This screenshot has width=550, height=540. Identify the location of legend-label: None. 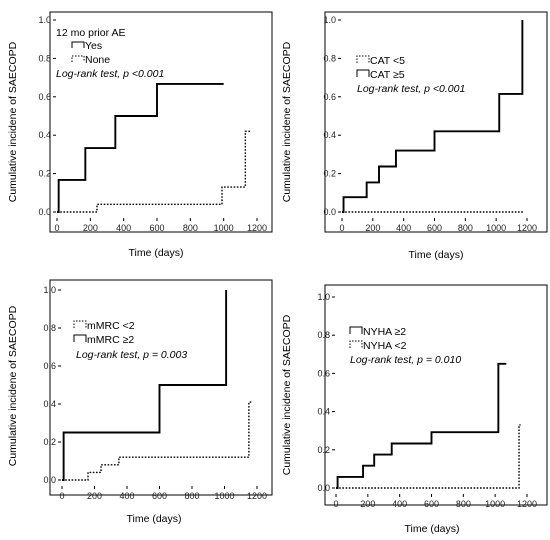
(97, 60).